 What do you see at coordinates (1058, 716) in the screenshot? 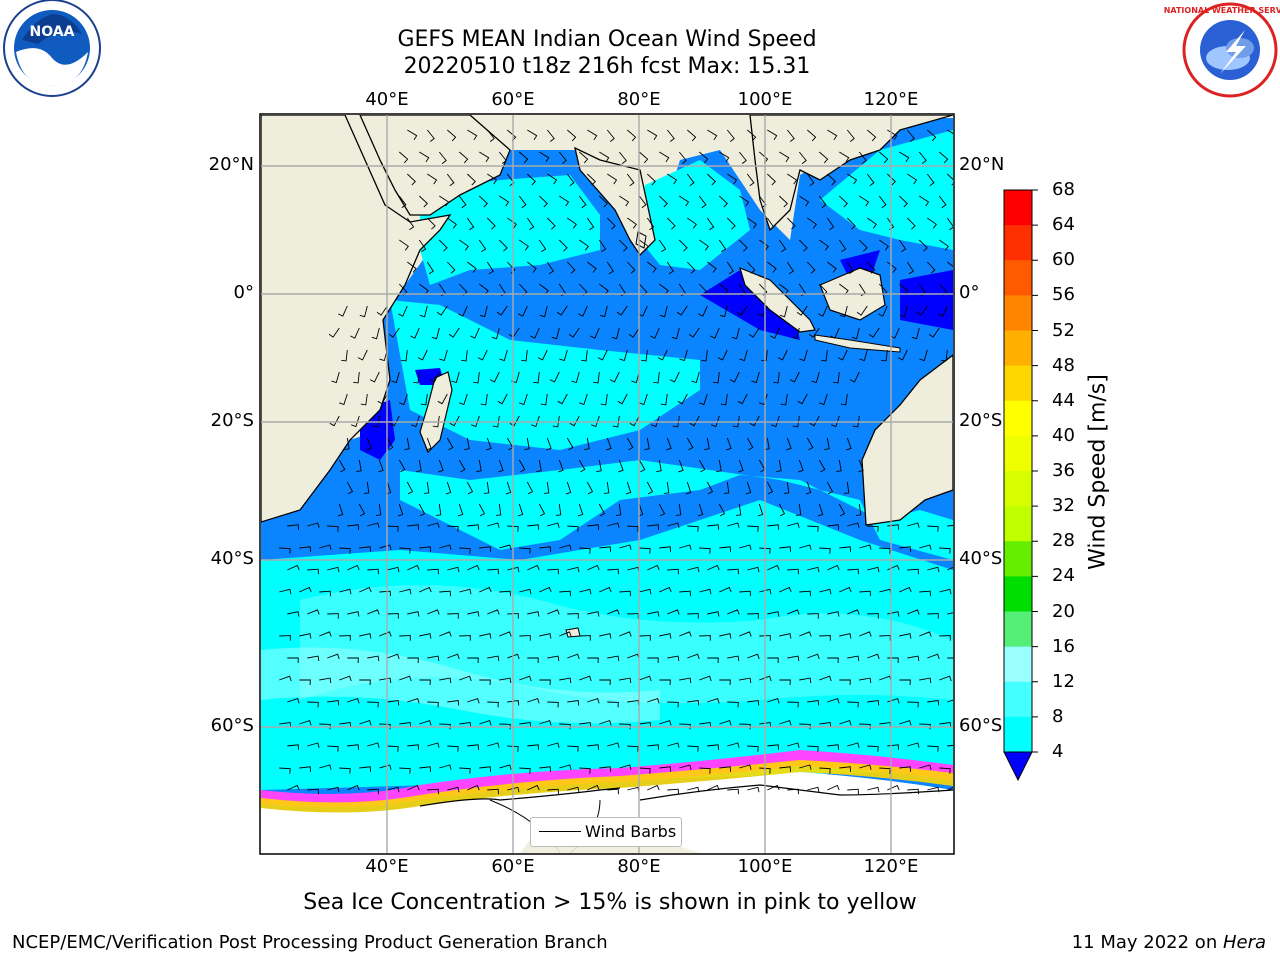
I see `colorbar-tick-label: 8` at bounding box center [1058, 716].